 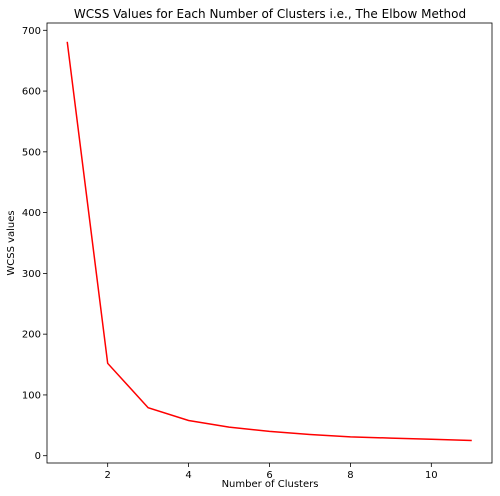 What do you see at coordinates (31, 335) in the screenshot?
I see `y-tick-label: 200` at bounding box center [31, 335].